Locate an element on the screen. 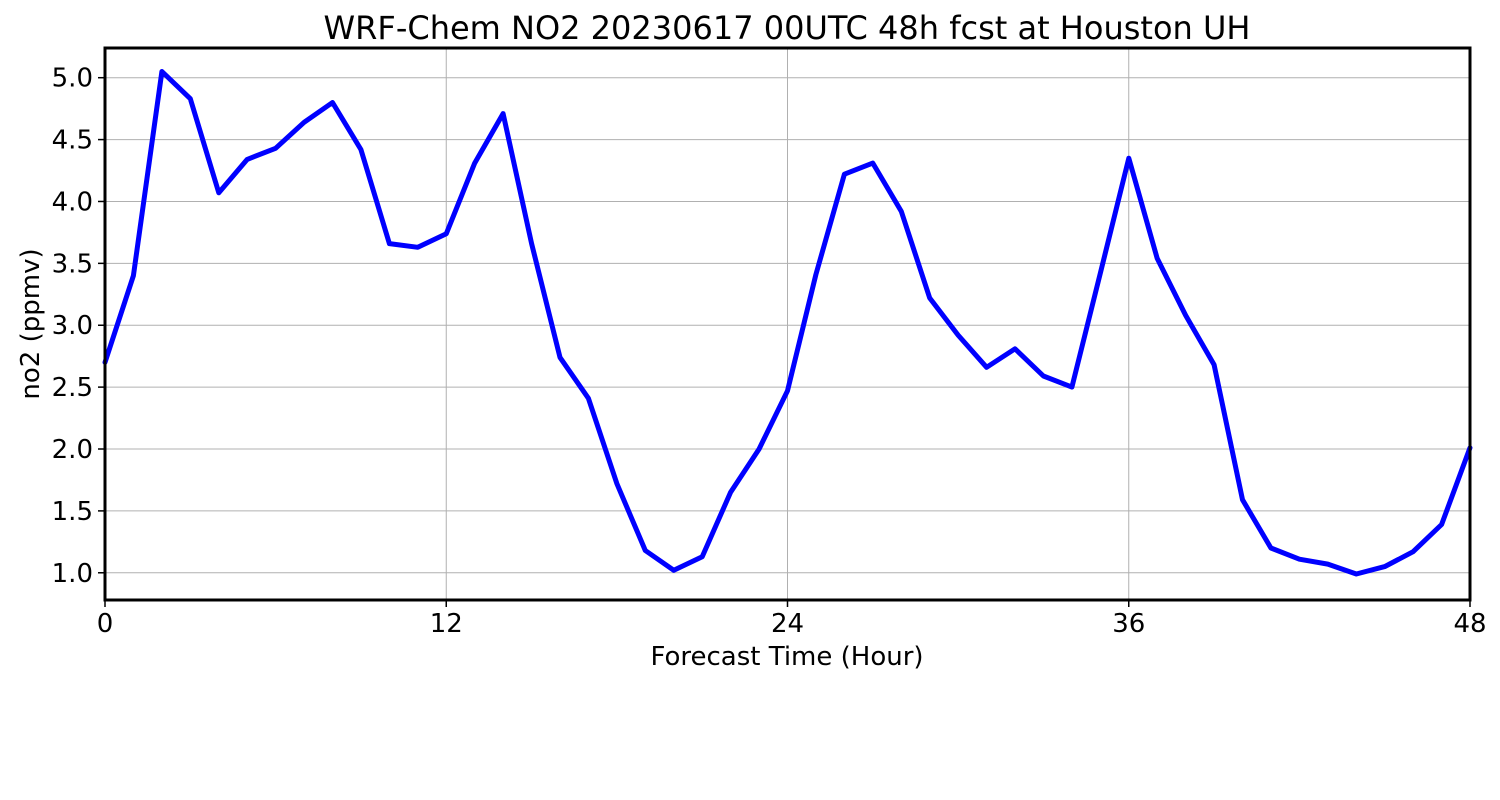 The image size is (1500, 800). y-tick-label: 1.0 is located at coordinates (72, 574).